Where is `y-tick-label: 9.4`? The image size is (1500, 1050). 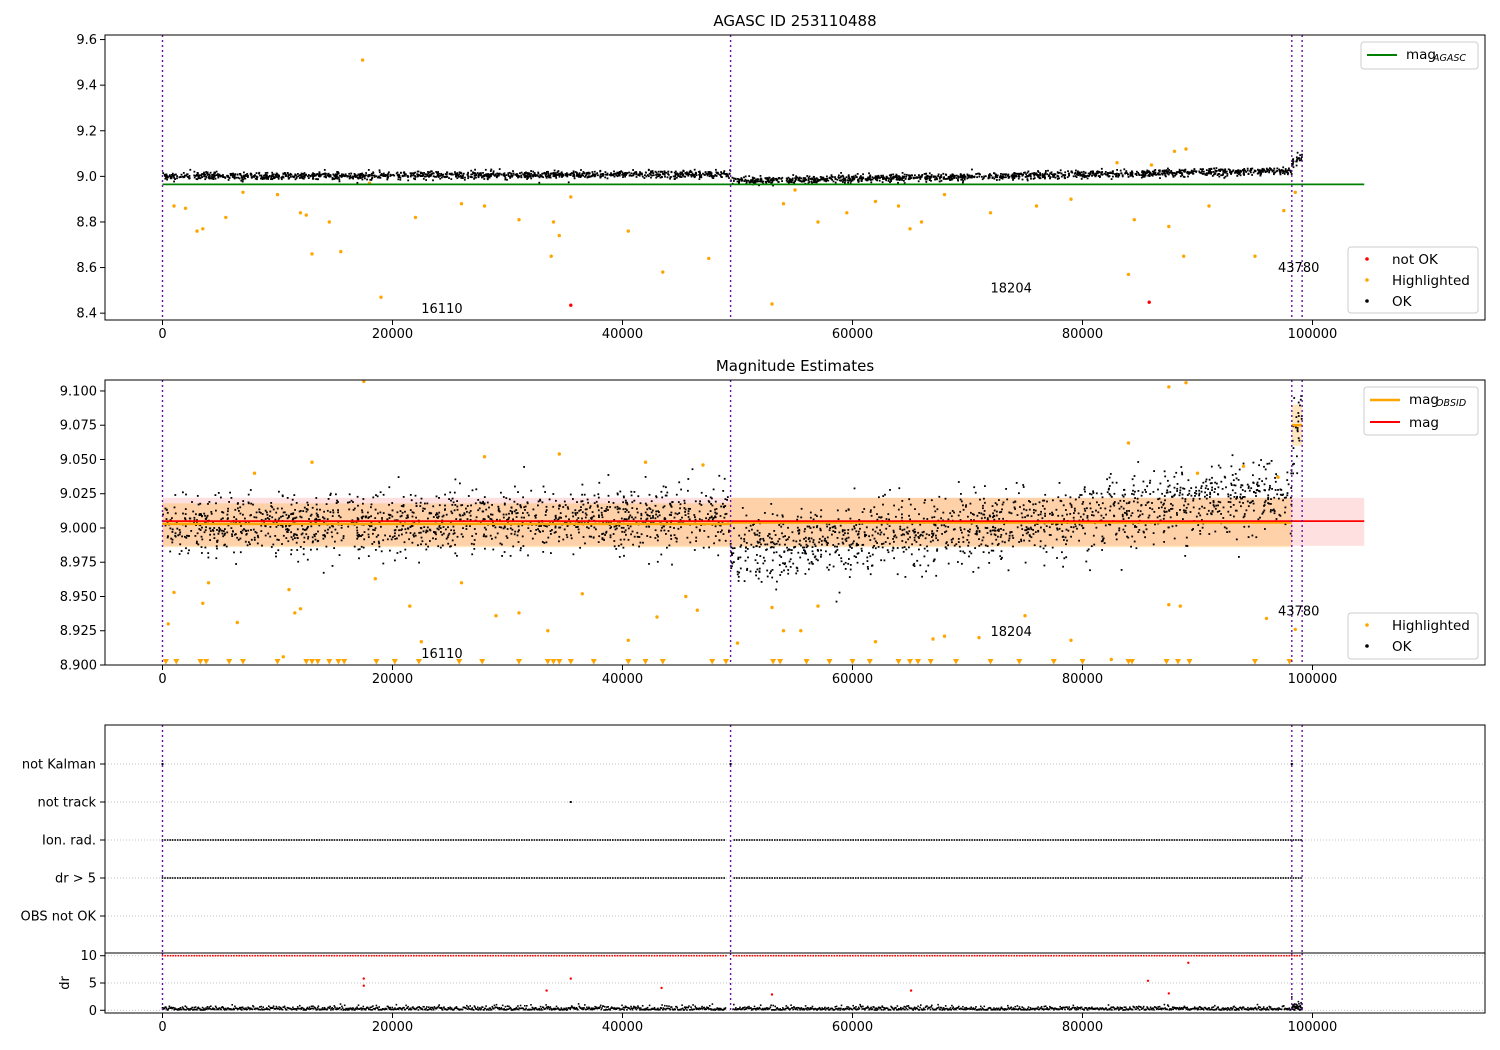
y-tick-label: 9.4 is located at coordinates (86, 86).